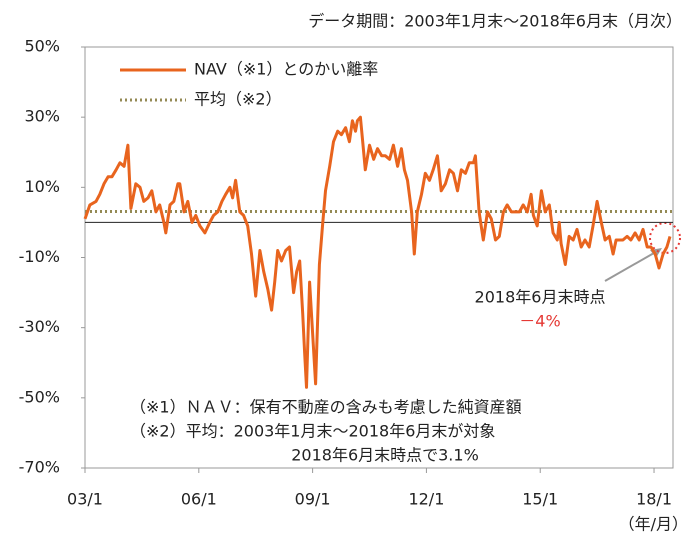 The height and width of the screenshot is (539, 693). I want to click on highlight-circle, so click(665, 238).